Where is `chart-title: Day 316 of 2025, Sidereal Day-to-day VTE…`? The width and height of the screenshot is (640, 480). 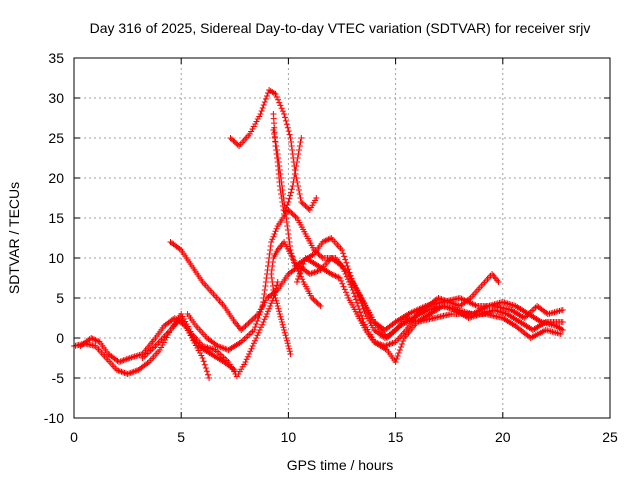 chart-title: Day 316 of 2025, Sidereal Day-to-day VTE… is located at coordinates (340, 28).